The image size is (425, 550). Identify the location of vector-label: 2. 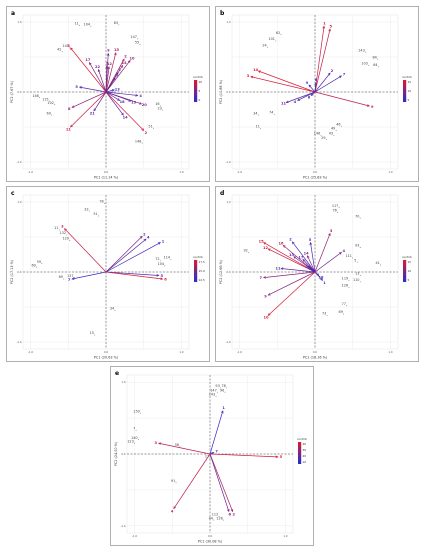
(144, 234).